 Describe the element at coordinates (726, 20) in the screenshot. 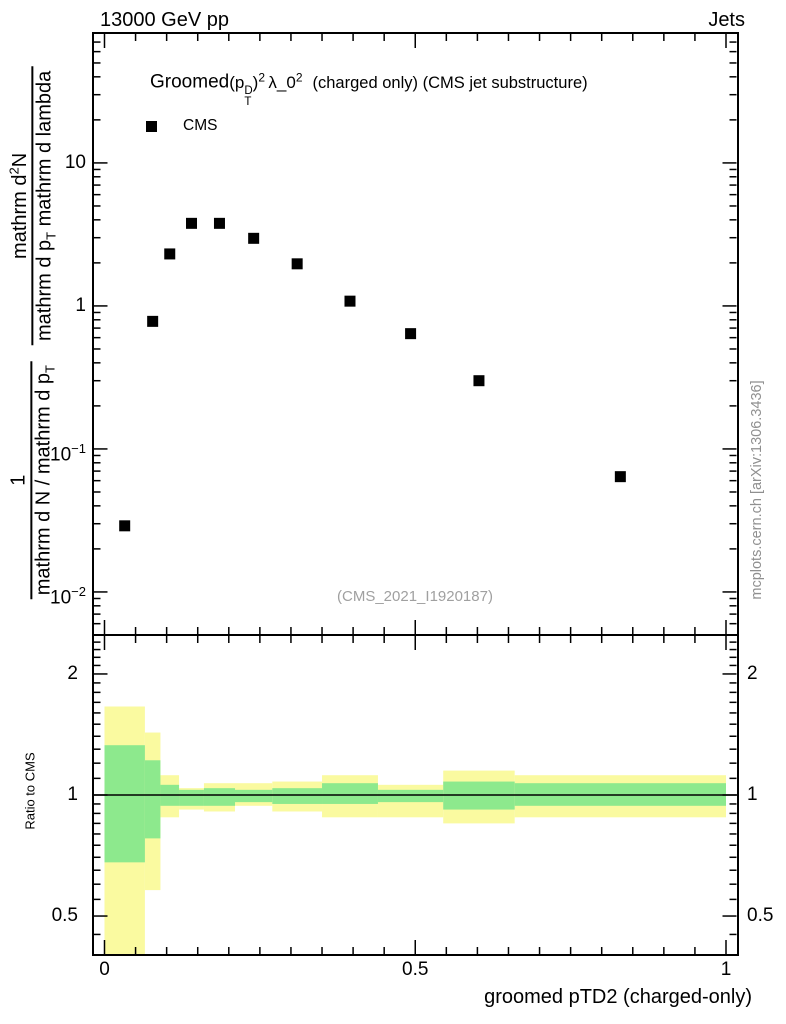

I see `analysis-group-label: Jets` at that location.